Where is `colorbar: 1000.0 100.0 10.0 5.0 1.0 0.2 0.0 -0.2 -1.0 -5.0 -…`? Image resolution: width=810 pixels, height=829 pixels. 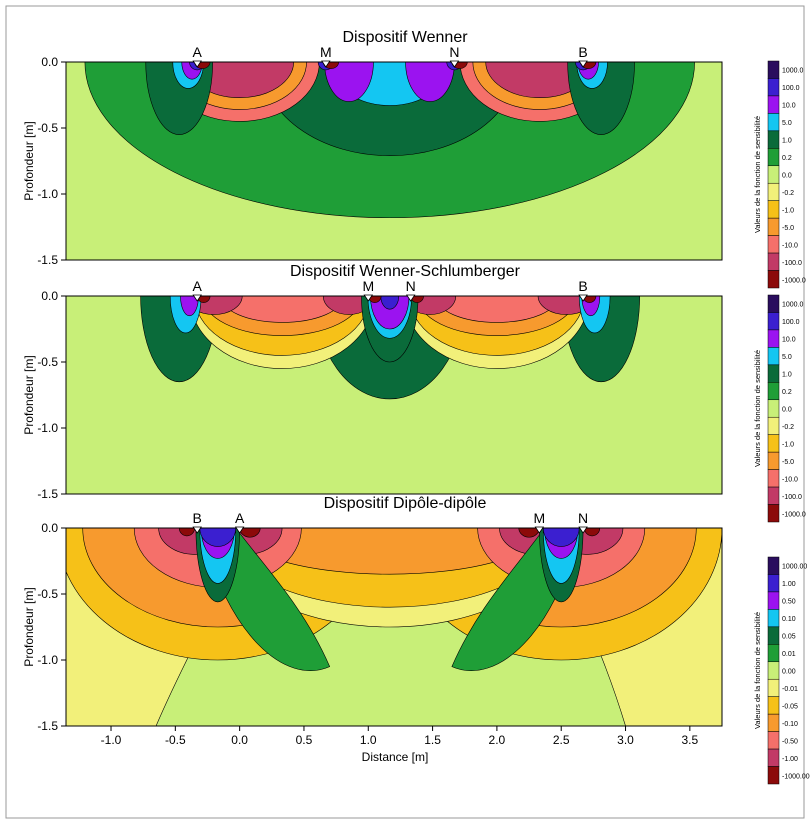 colorbar: 1000.0 100.0 10.0 5.0 1.0 0.2 0.0 -0.2 -1.0 -5.0 -… is located at coordinates (779, 174).